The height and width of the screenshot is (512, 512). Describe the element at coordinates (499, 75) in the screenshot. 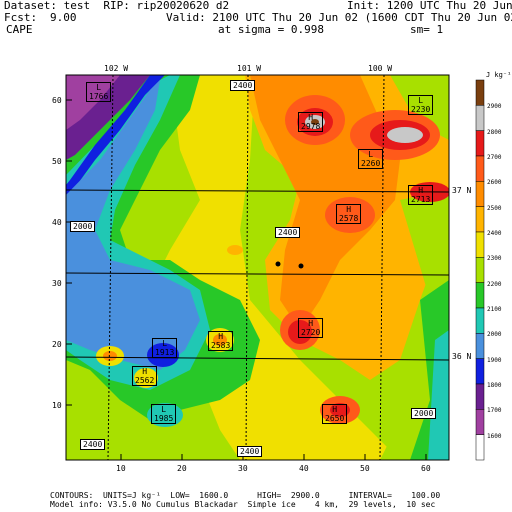

I see `colorbar-unit: J kg⁻¹` at that location.